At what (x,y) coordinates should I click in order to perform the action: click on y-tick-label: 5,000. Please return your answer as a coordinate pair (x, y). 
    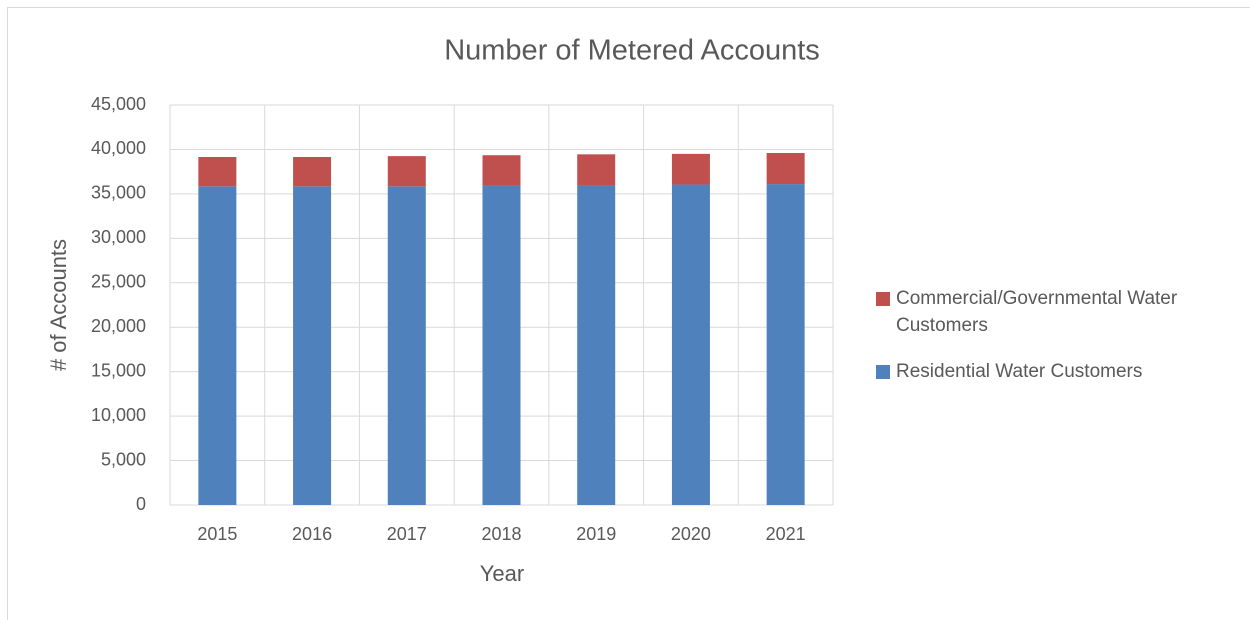
    Looking at the image, I should click on (123, 459).